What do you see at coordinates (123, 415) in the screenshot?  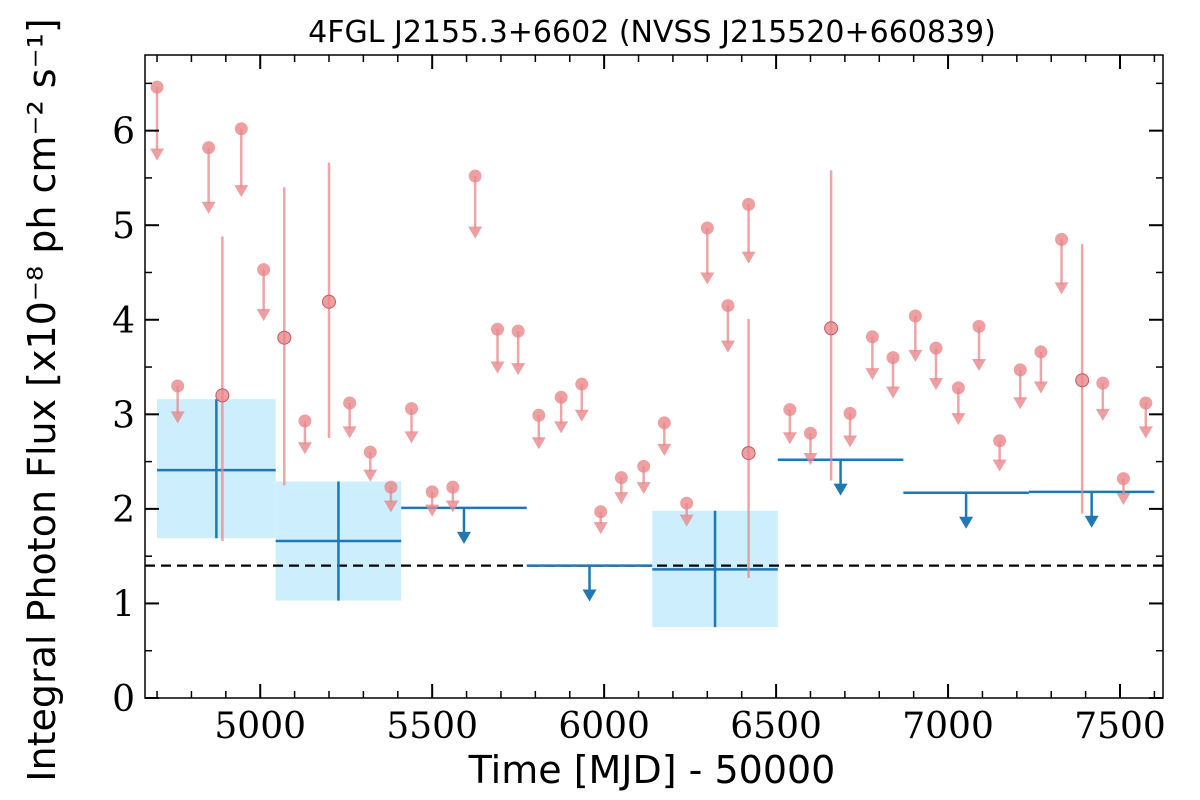 I see `y-tick-label: 3` at bounding box center [123, 415].